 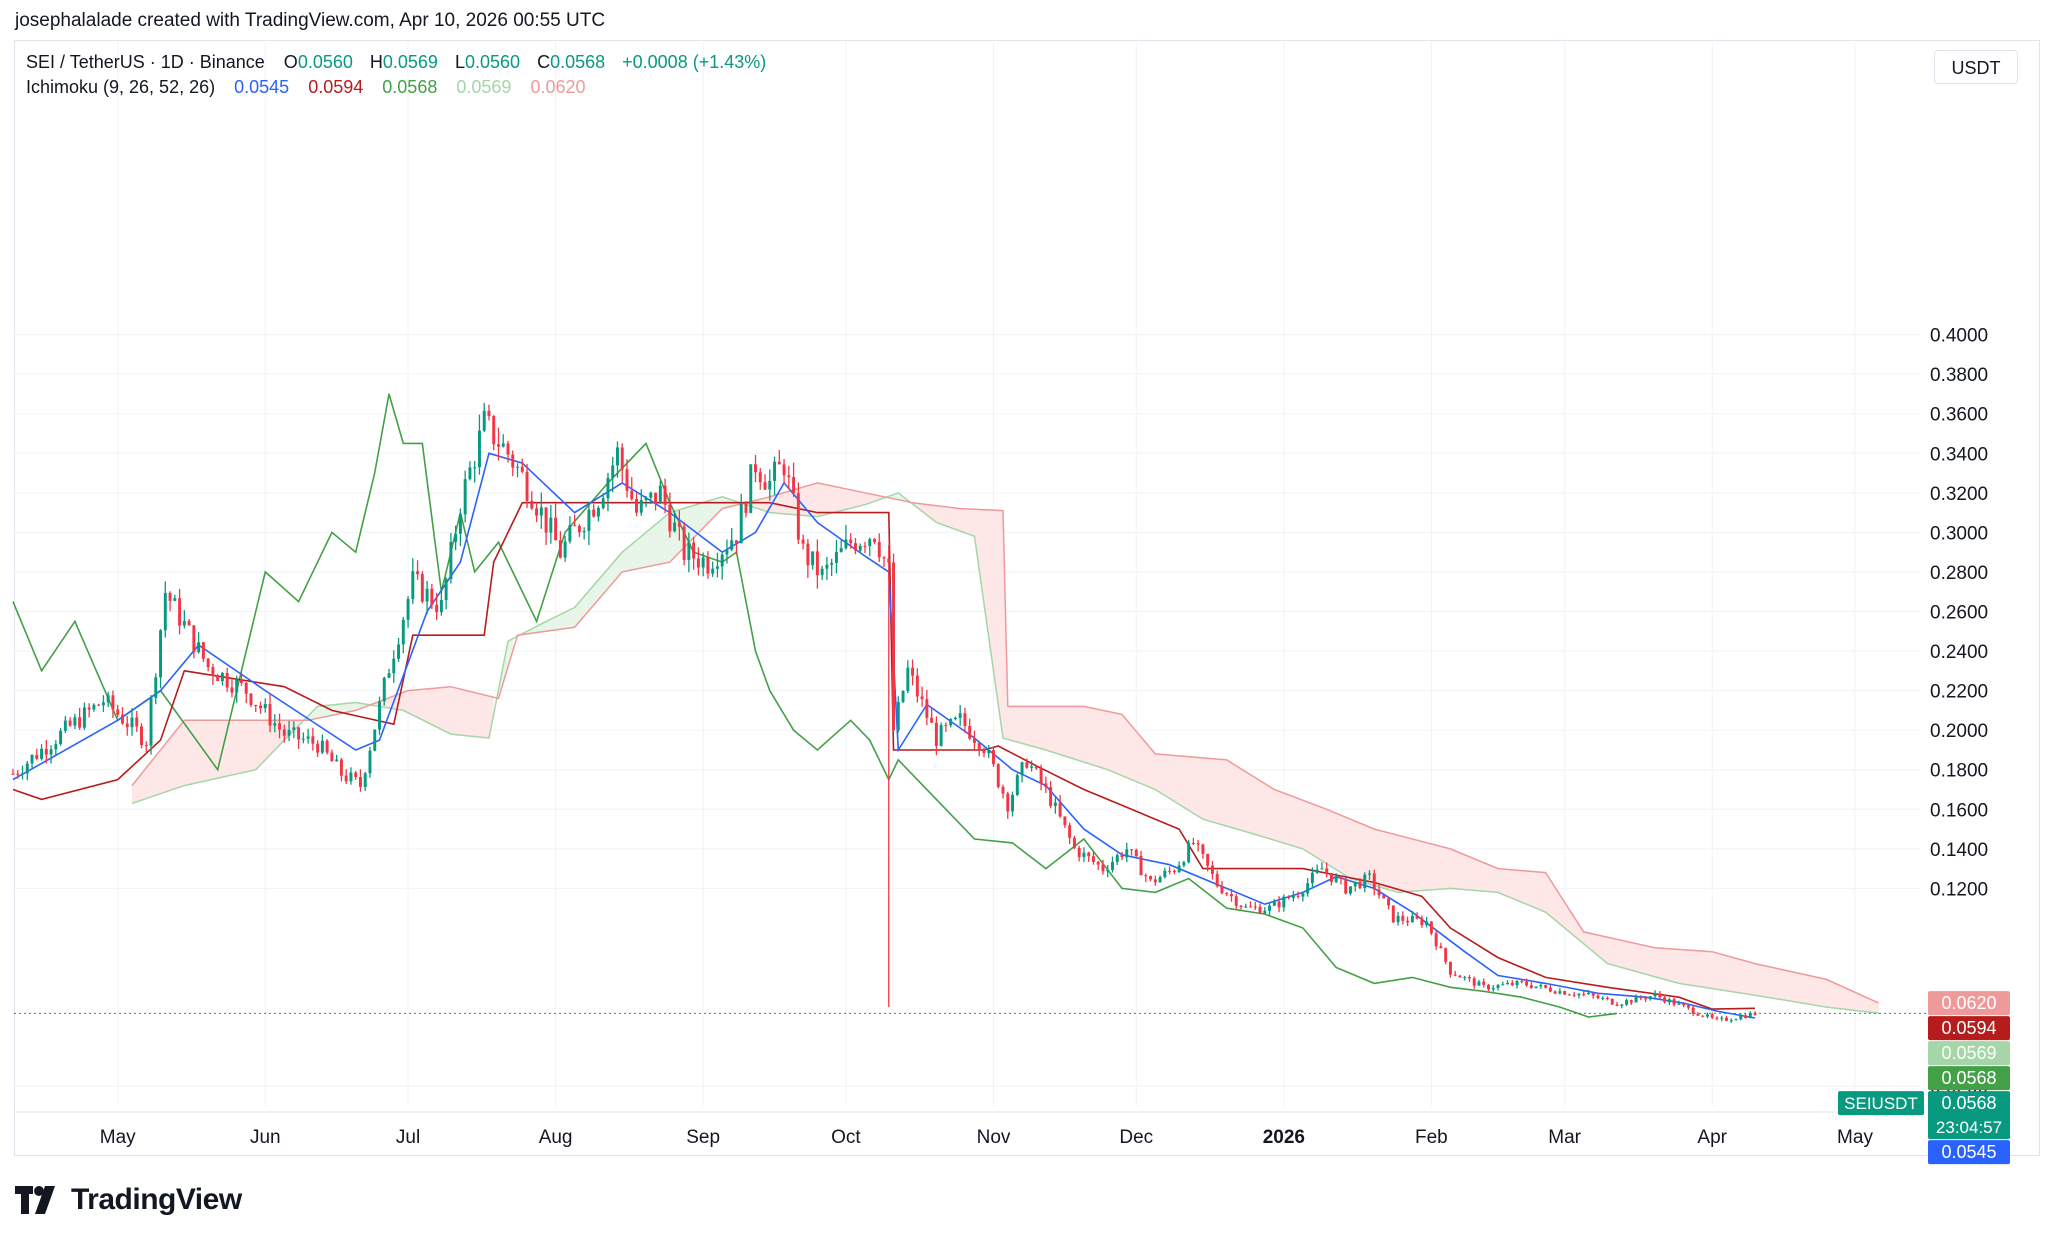 What do you see at coordinates (1959, 810) in the screenshot?
I see `y-tick-label: 0.1600` at bounding box center [1959, 810].